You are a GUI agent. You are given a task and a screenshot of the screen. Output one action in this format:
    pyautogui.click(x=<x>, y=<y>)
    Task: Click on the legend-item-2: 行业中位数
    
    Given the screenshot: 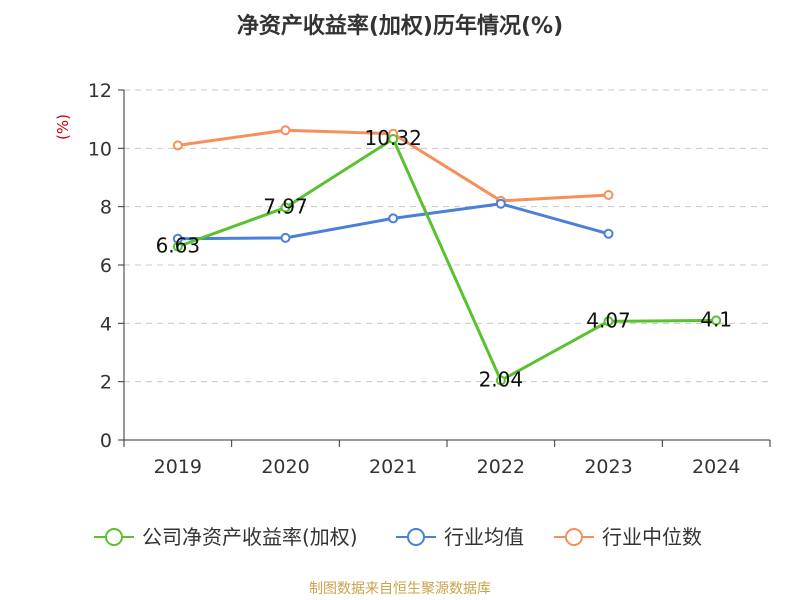 What is the action you would take?
    pyautogui.click(x=628, y=537)
    